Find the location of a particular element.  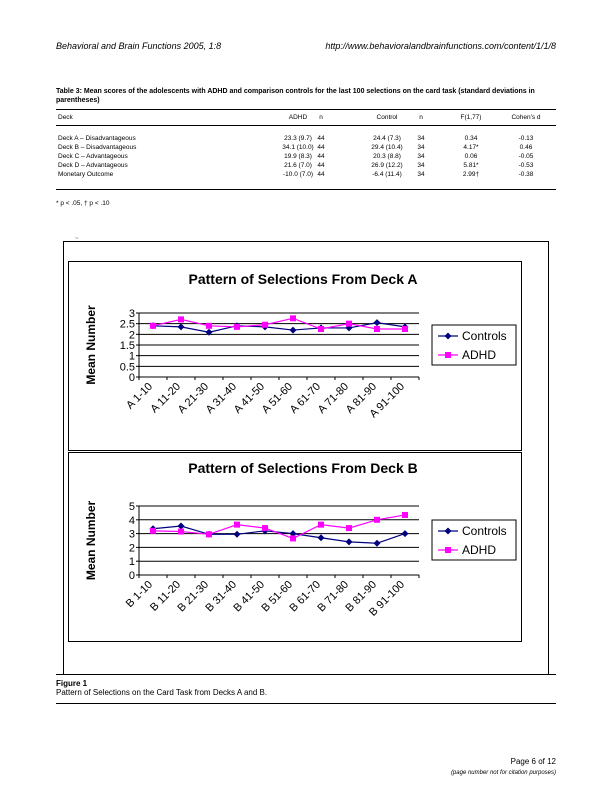

y-tick-label: 2.5 is located at coordinates (127, 325).